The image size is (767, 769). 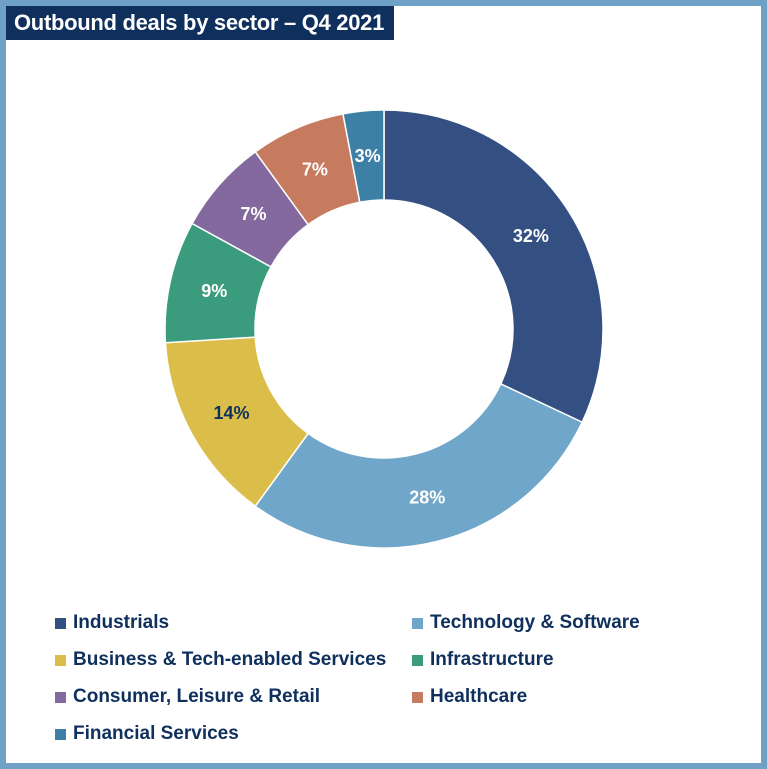 What do you see at coordinates (231, 413) in the screenshot?
I see `slice-label-business-and-tech-enabled-services: 14%` at bounding box center [231, 413].